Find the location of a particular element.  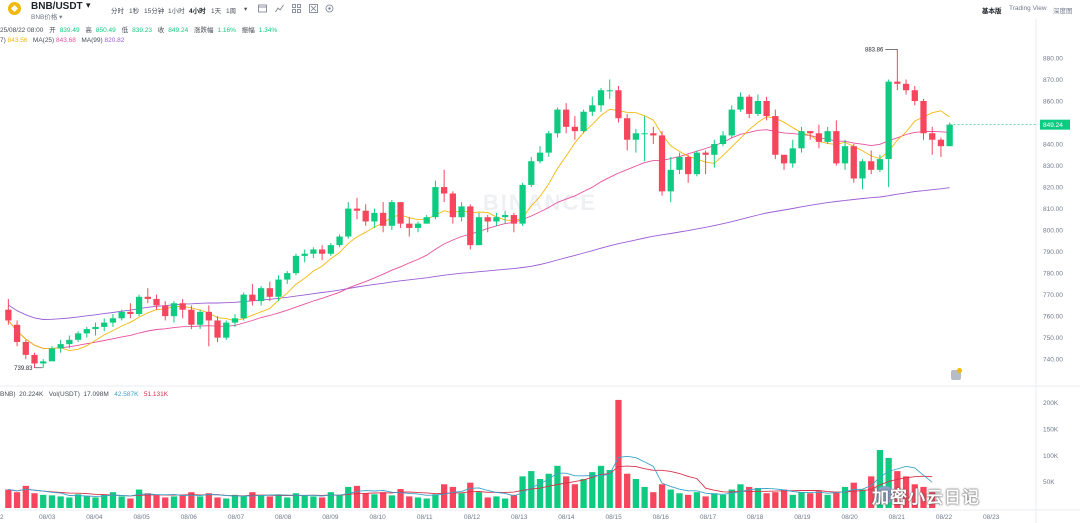

bnb-logo-icon is located at coordinates (14, 8).